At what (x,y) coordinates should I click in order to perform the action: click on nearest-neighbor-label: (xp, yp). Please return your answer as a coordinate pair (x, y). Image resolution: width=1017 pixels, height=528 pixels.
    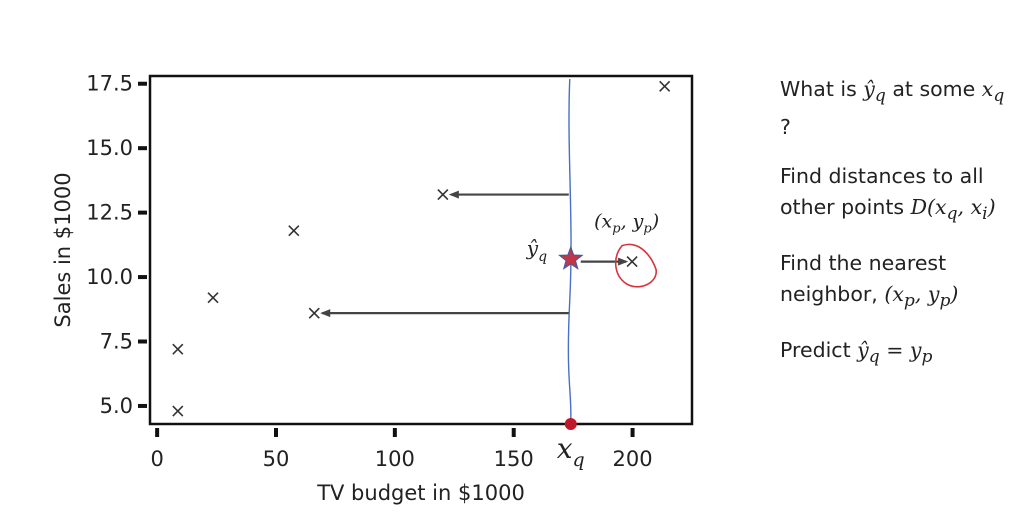
    Looking at the image, I should click on (626, 224).